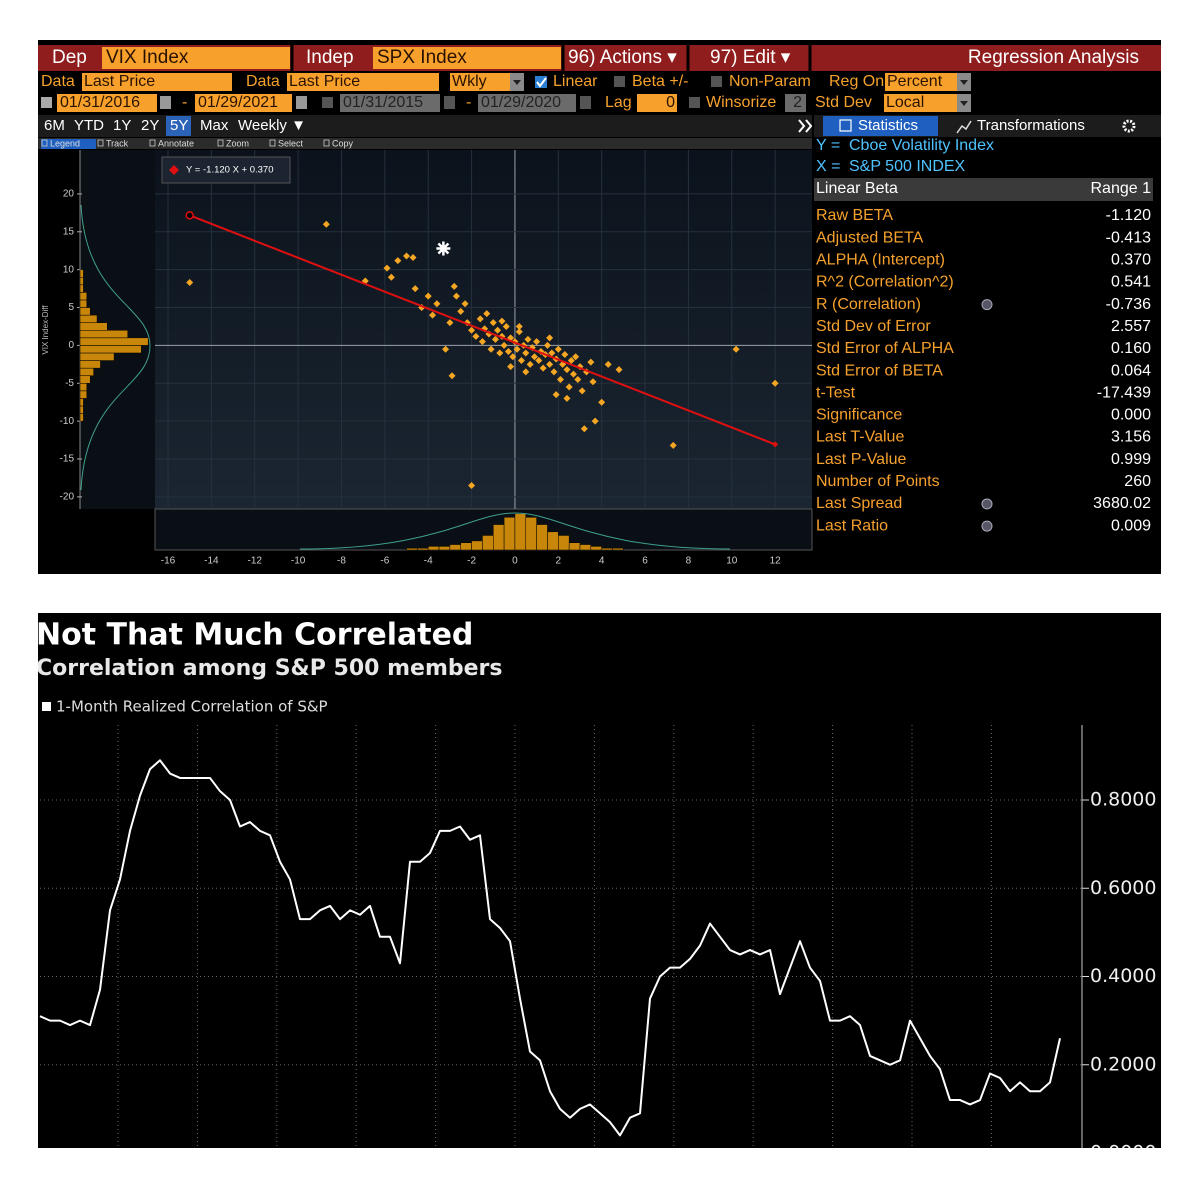 The height and width of the screenshot is (1188, 1200). Describe the element at coordinates (54, 125) in the screenshot. I see `range-button: 6M` at that location.